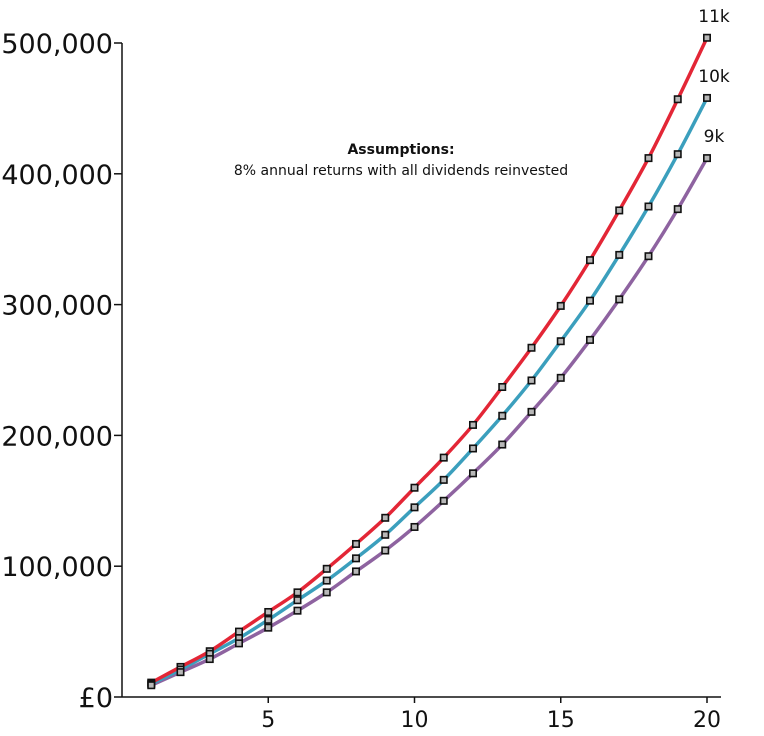 This screenshot has height=736, width=764. I want to click on series-label-10k: 10k, so click(714, 77).